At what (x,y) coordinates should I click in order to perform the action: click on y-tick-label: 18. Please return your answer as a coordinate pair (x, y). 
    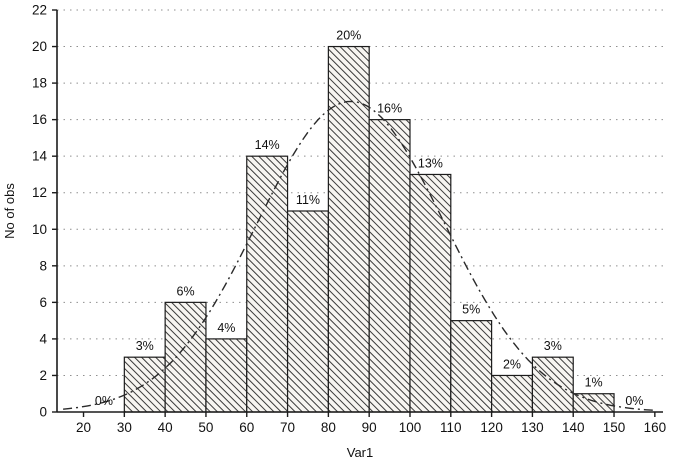
    Looking at the image, I should click on (39, 83).